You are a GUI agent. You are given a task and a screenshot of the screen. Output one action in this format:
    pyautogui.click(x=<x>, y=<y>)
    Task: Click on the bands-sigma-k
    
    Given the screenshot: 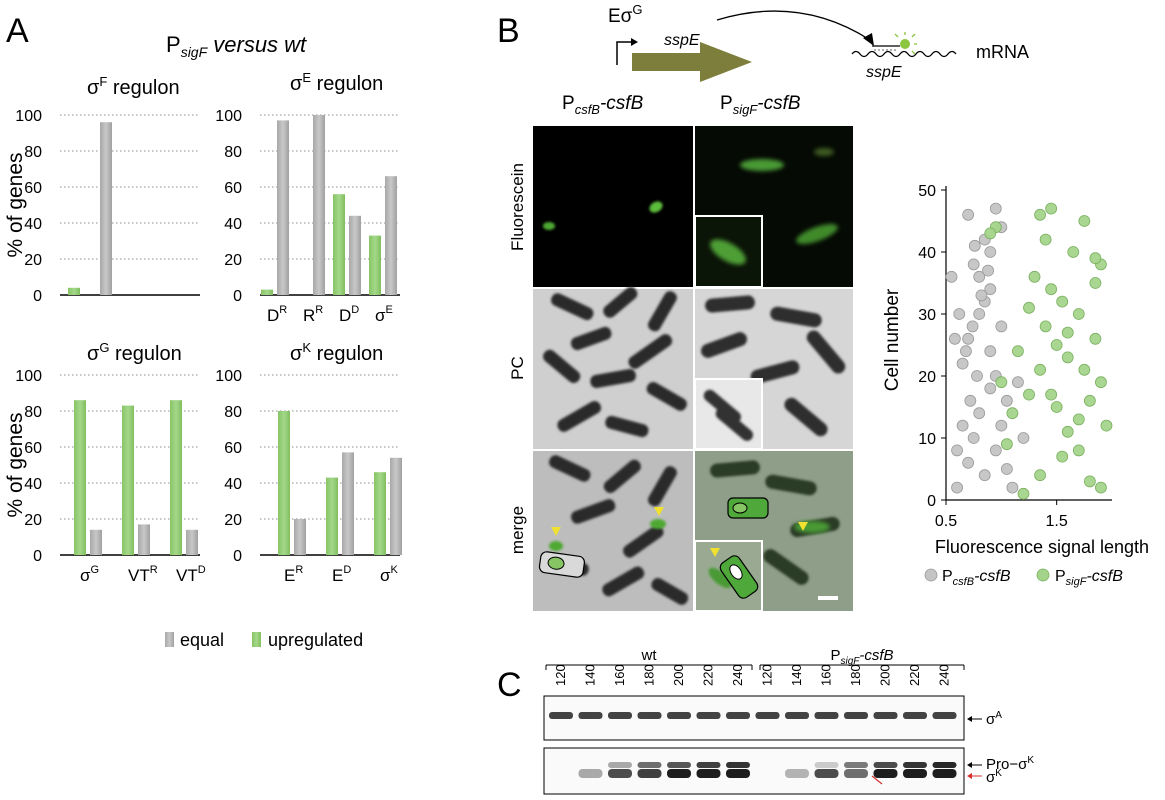 What is the action you would take?
    pyautogui.click(x=767, y=770)
    